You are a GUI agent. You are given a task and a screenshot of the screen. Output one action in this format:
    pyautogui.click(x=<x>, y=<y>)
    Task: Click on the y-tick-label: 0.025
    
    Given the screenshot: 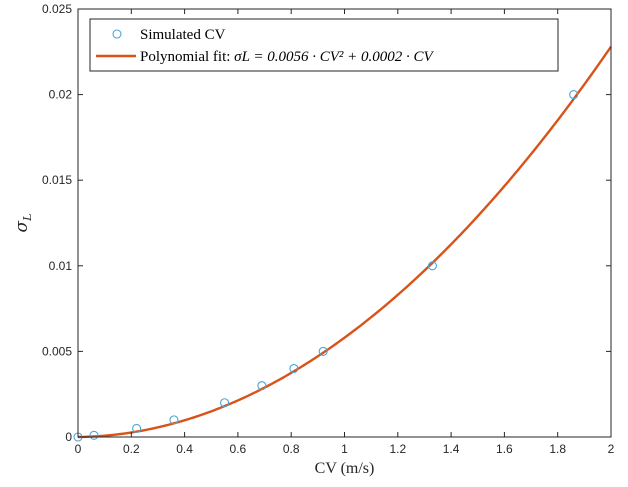 What is the action you would take?
    pyautogui.click(x=57, y=9)
    